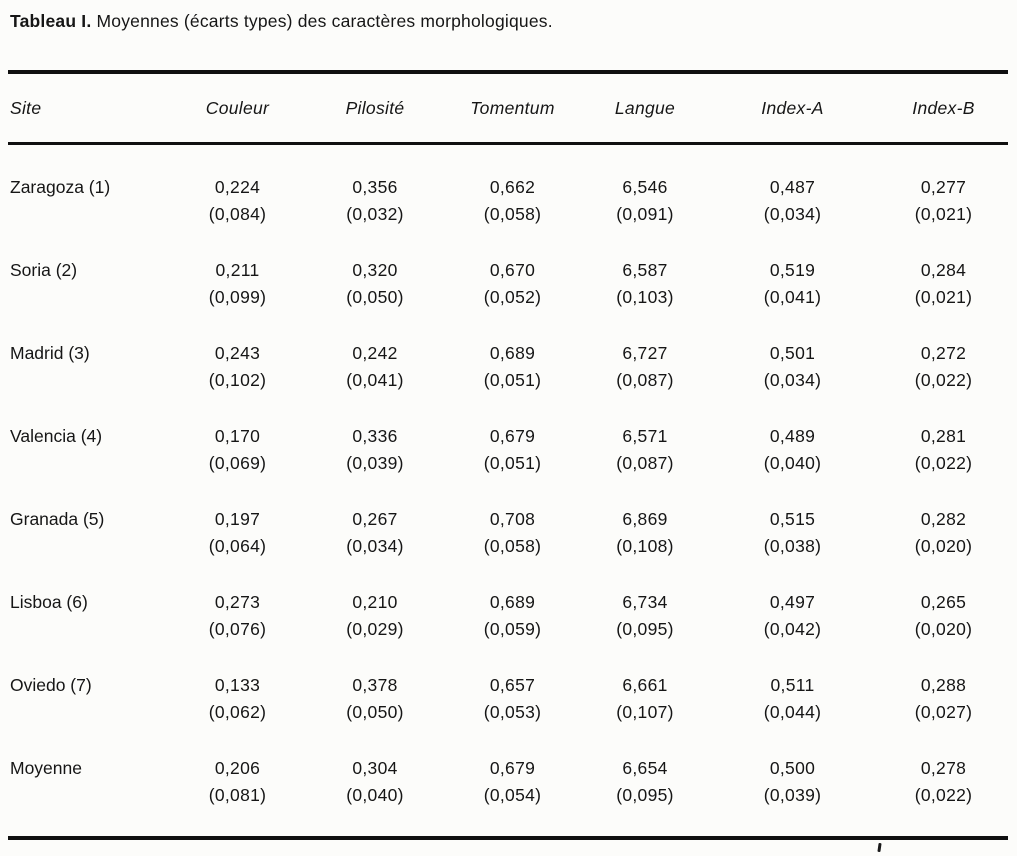  I want to click on sd-value: (0,054), so click(512, 795).